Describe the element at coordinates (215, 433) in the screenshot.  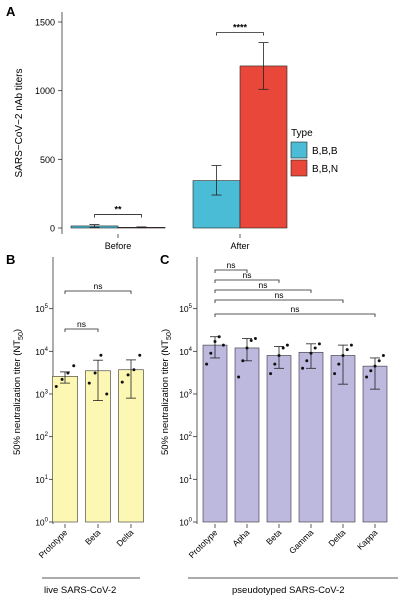
I see `bar-prototype` at that location.